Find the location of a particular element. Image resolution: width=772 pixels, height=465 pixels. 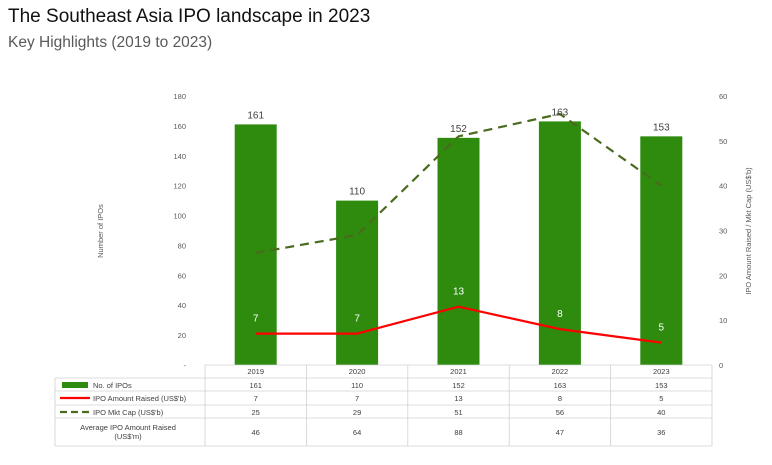

y-tick-label: 40 is located at coordinates (182, 305).